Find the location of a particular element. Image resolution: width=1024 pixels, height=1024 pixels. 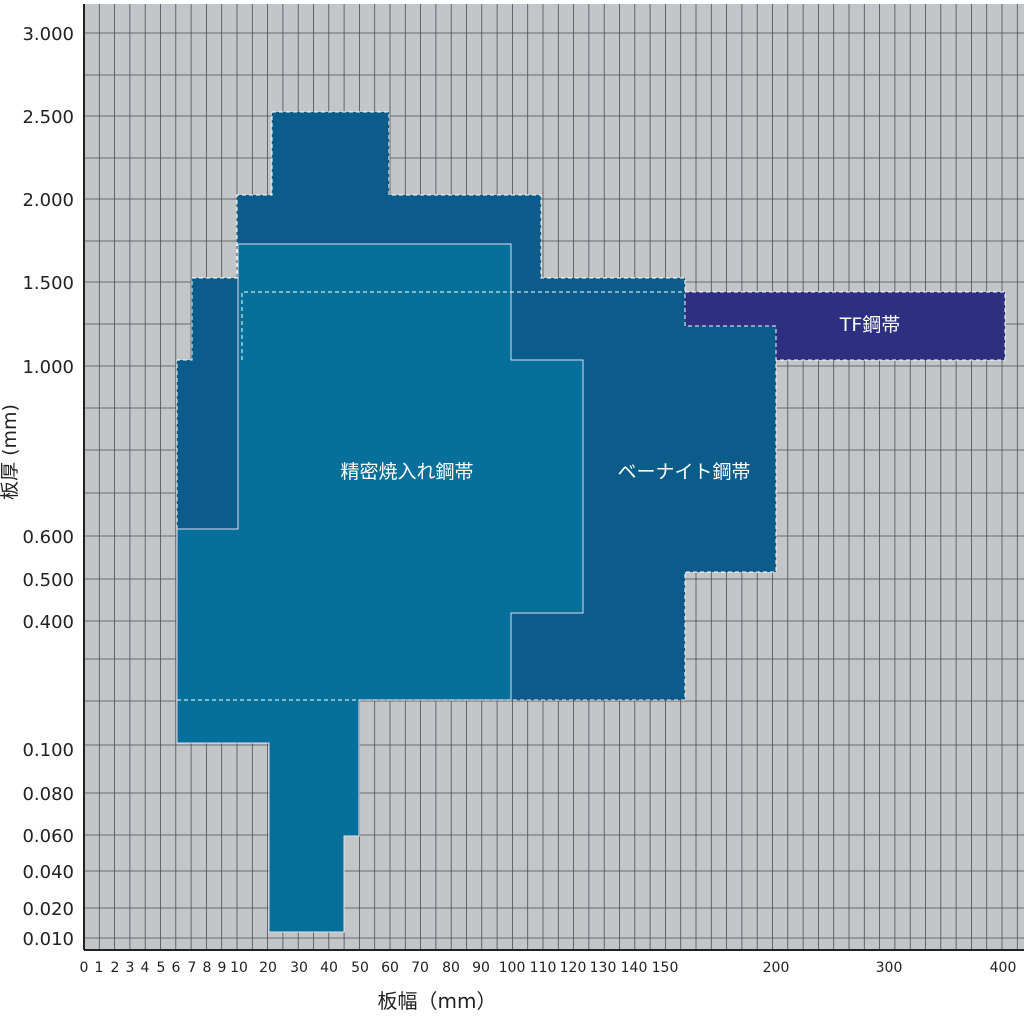

x-tick-label: 3 is located at coordinates (130, 968).